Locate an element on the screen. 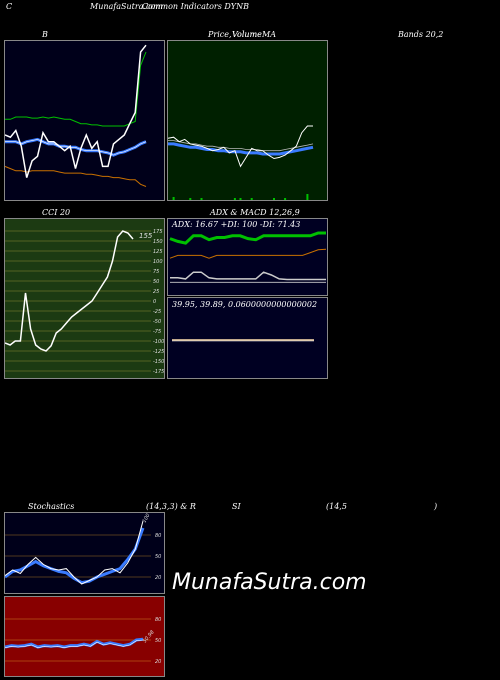 The height and width of the screenshot is (680, 500). cci-tick-label: -150 is located at coordinates (158, 362).